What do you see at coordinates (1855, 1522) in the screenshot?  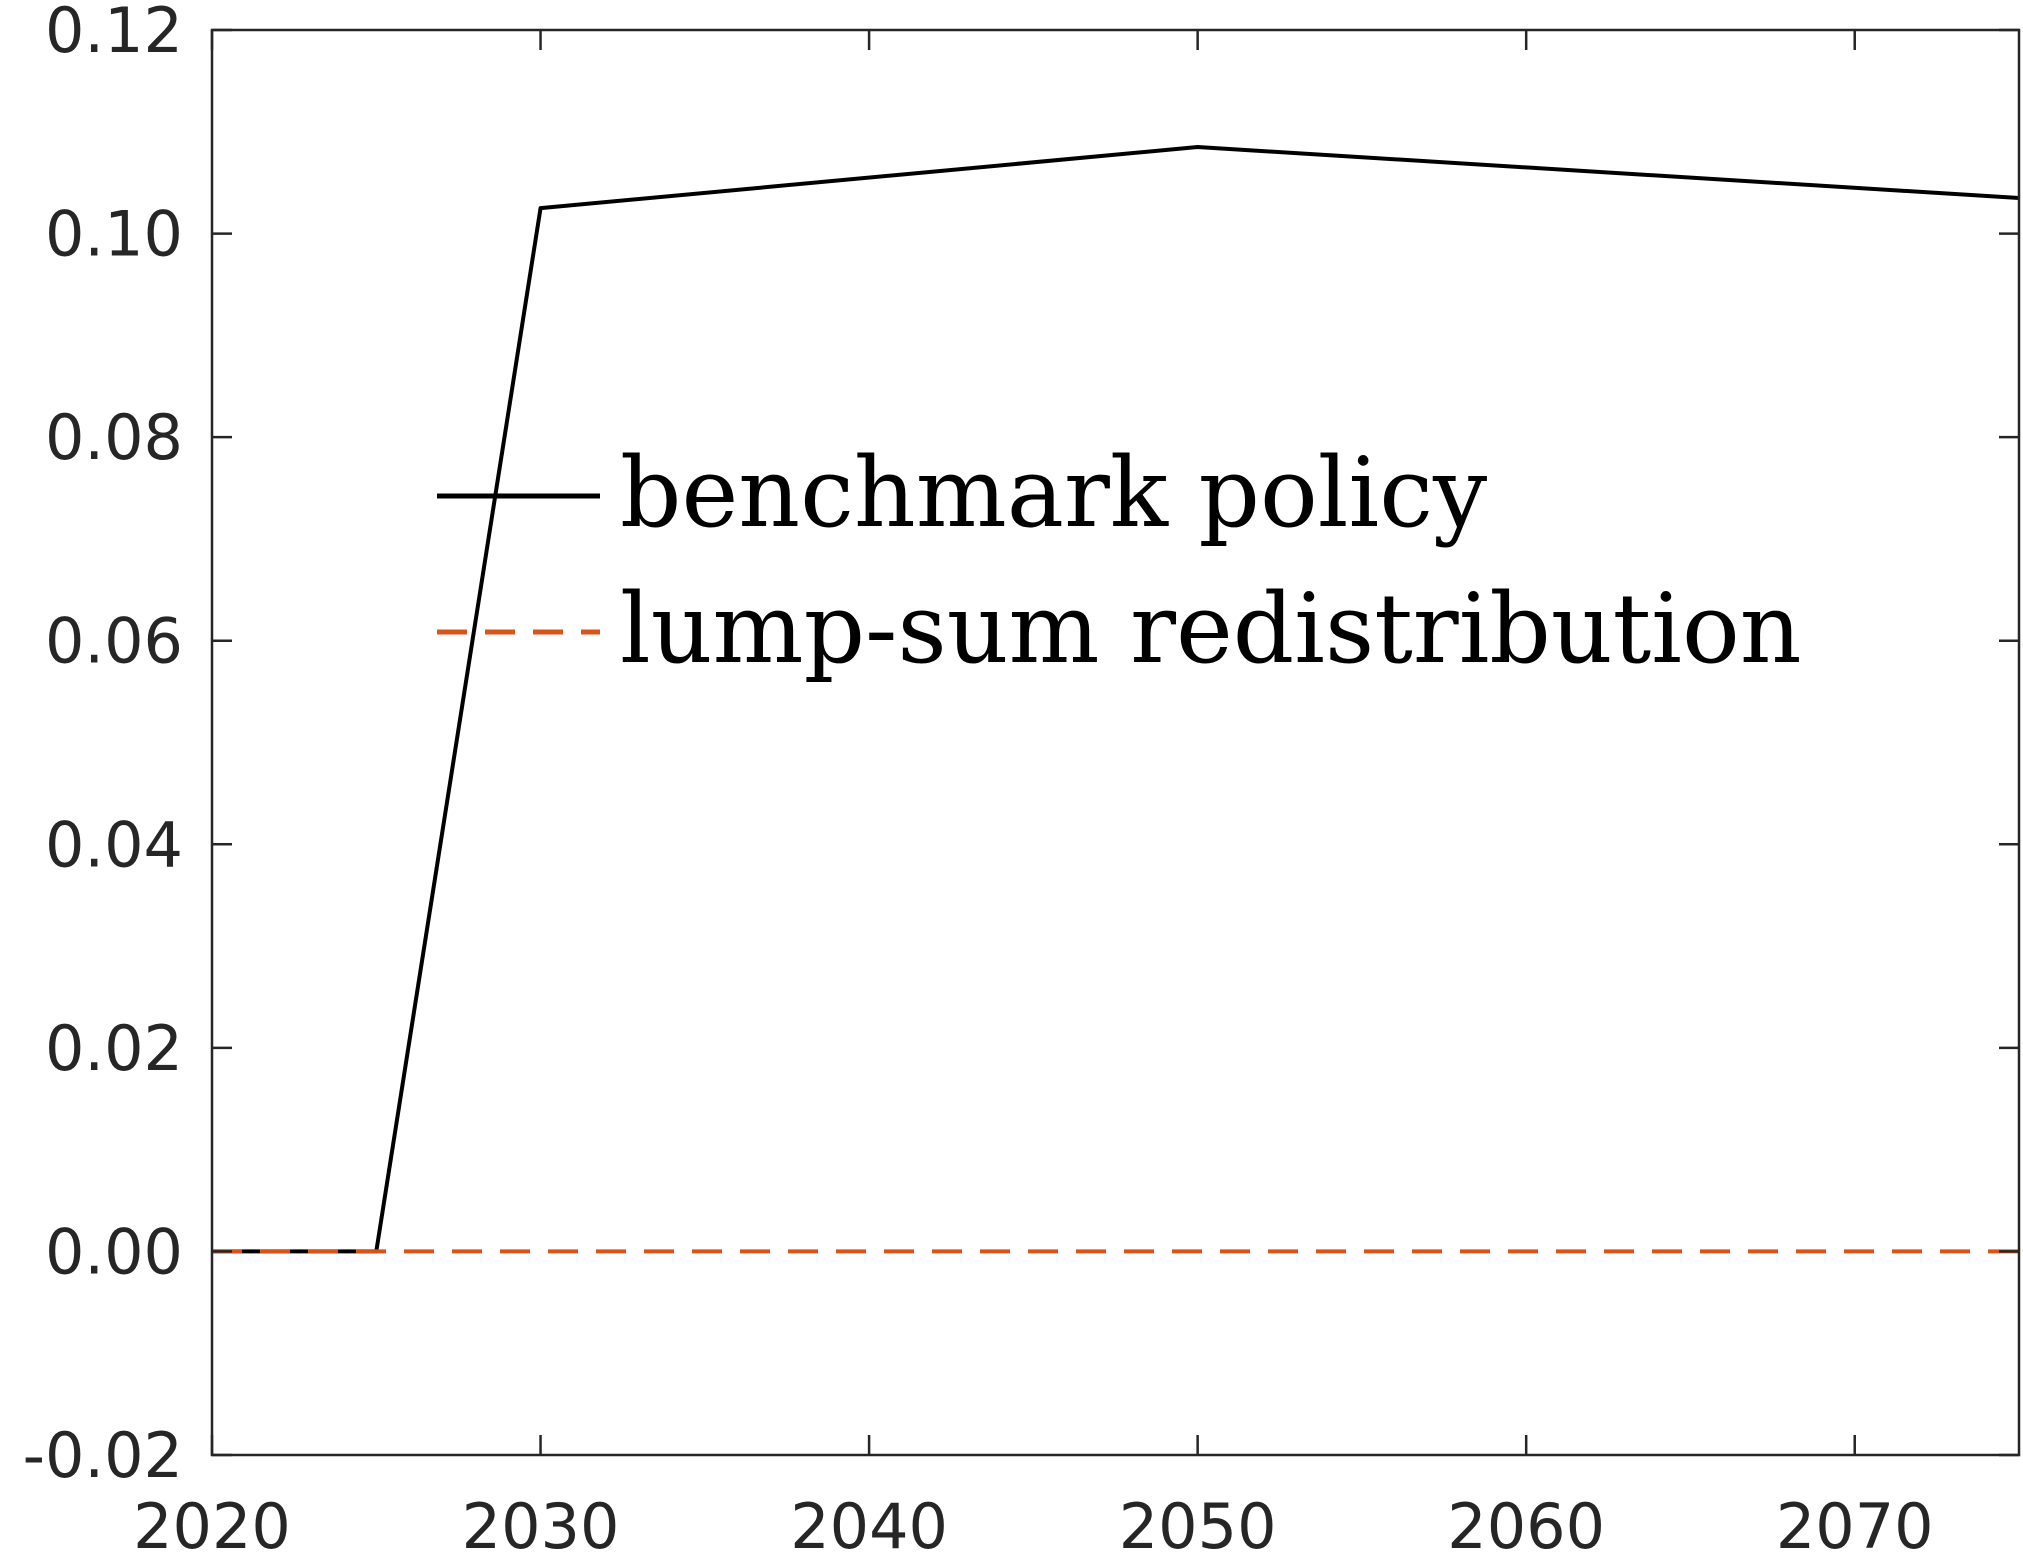 I see `x-tick-label: 2070` at bounding box center [1855, 1522].